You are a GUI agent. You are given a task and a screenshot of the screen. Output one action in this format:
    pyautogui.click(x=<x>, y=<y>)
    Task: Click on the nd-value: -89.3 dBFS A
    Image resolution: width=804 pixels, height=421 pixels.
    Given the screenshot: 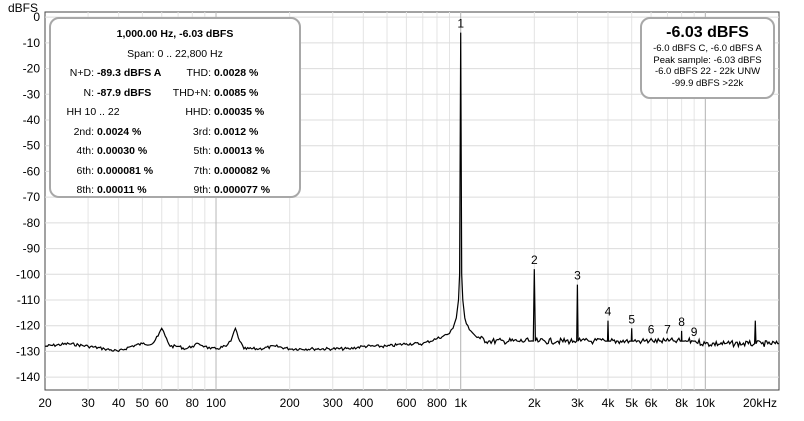 What is the action you would take?
    pyautogui.click(x=129, y=73)
    